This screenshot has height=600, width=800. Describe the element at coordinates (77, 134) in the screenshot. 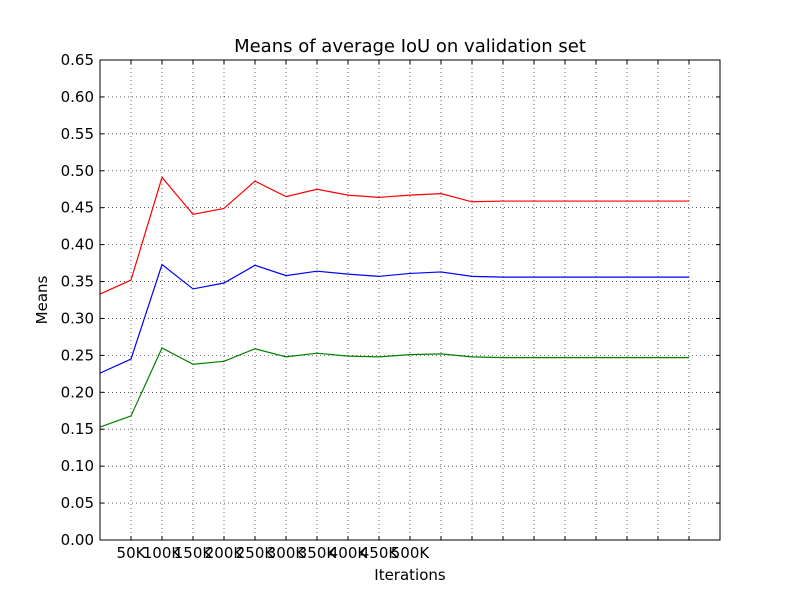

I see `y-tick-label: 0.55` at that location.